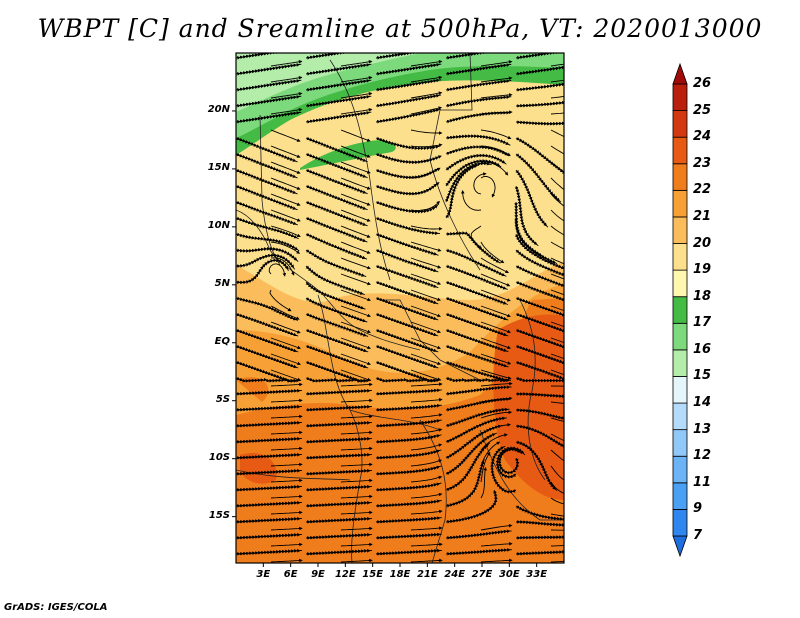  Describe the element at coordinates (400, 574) in the screenshot. I see `lon-tick-label: 18E` at that location.